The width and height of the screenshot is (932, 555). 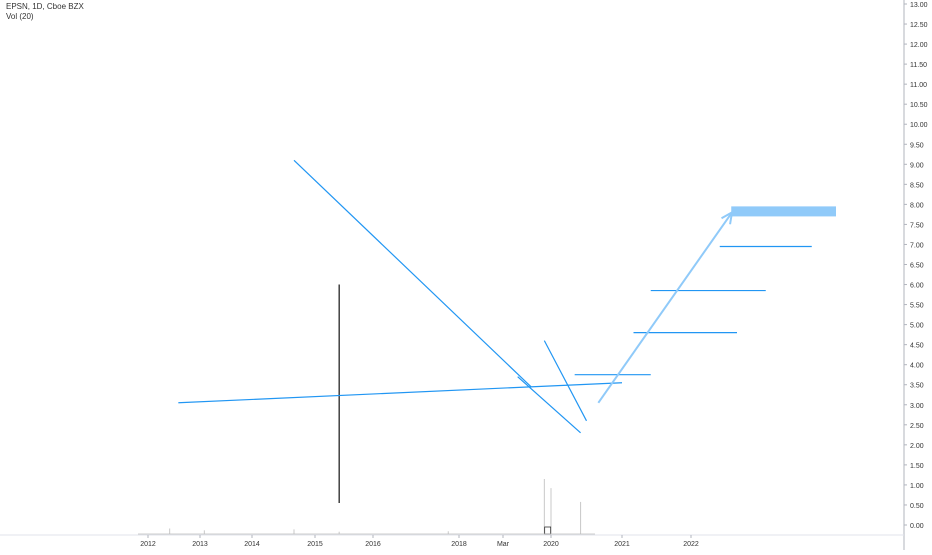 I want to click on x-tick-label: 2020, so click(x=551, y=544).